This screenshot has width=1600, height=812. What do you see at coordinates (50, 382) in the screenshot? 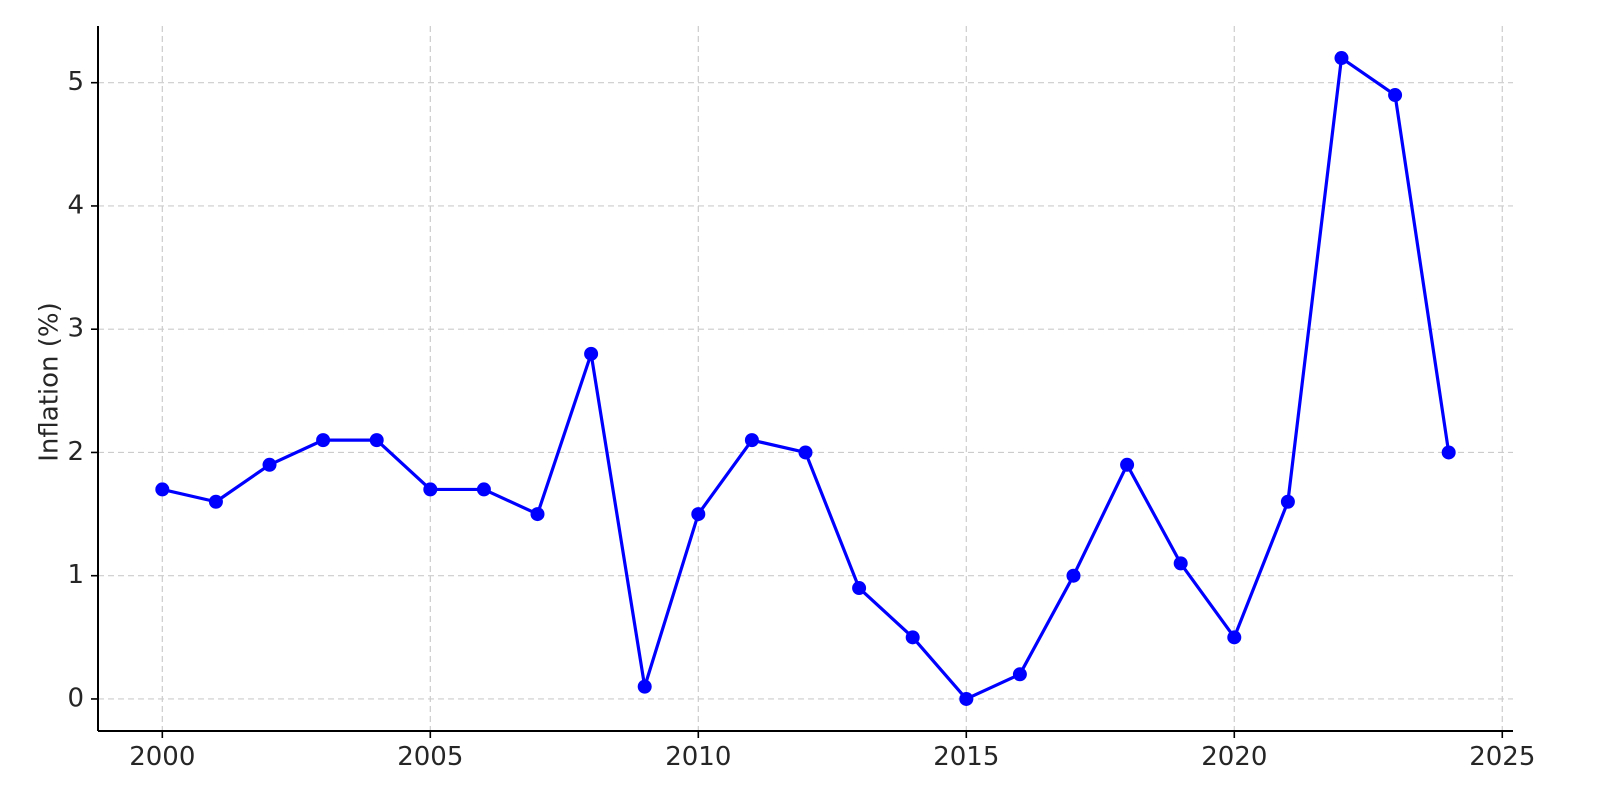
I see `y-axis-title: Inflation (%)` at bounding box center [50, 382].